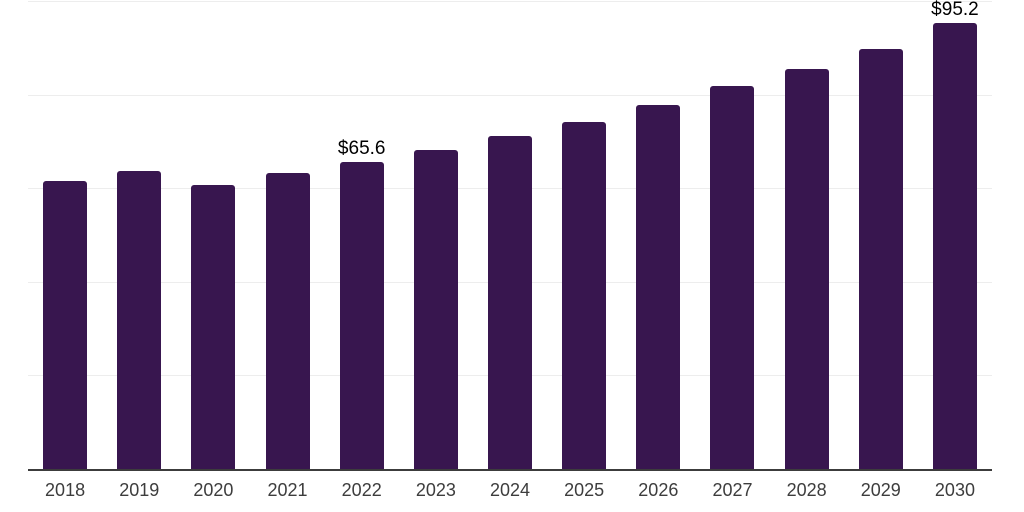  Describe the element at coordinates (732, 277) in the screenshot. I see `bar-2027` at that location.